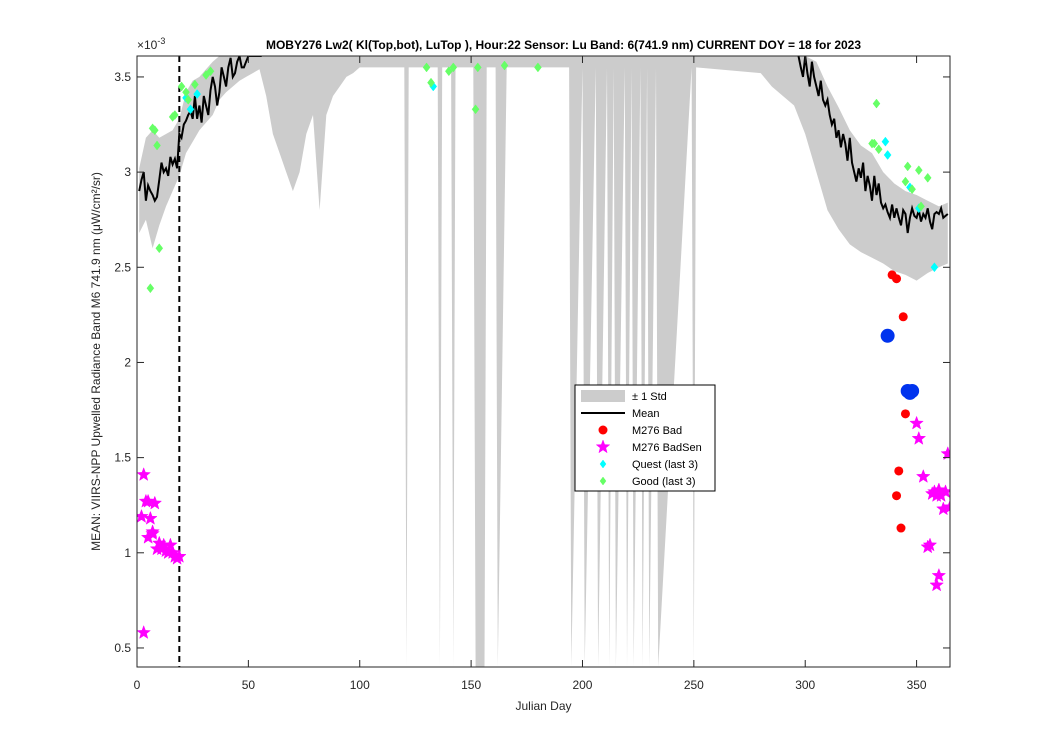 The width and height of the screenshot is (1050, 750). What do you see at coordinates (127, 553) in the screenshot?
I see `y-tick-label: 1` at bounding box center [127, 553].